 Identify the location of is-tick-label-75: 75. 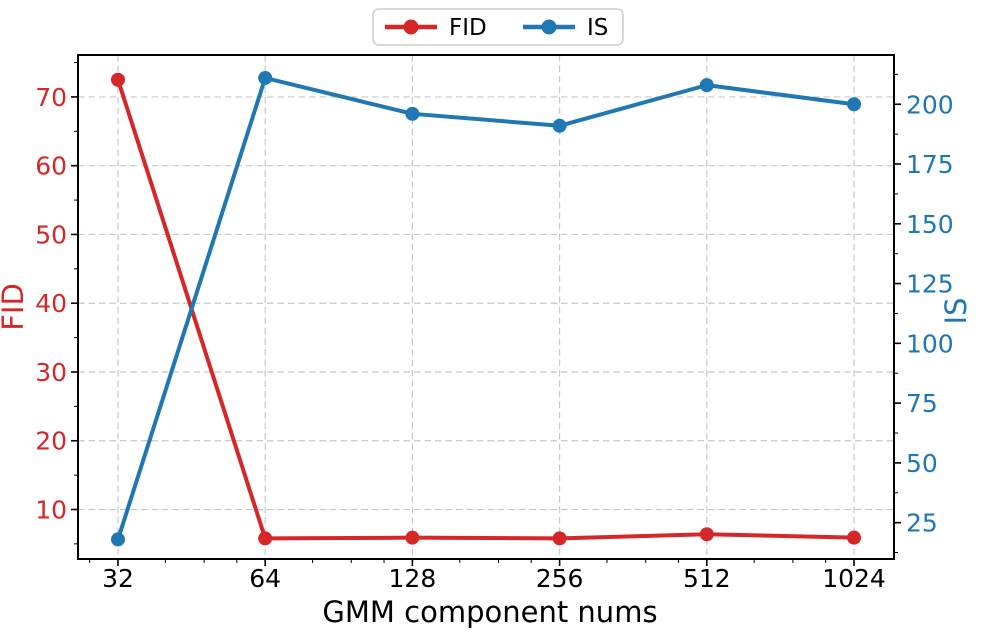
(922, 403).